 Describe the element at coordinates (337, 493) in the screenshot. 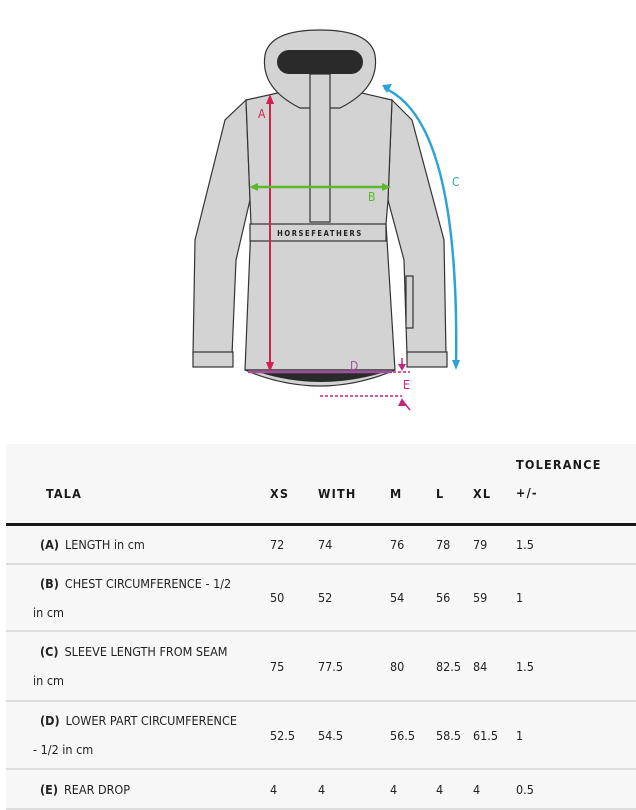

I see `header-s: WITH` at that location.